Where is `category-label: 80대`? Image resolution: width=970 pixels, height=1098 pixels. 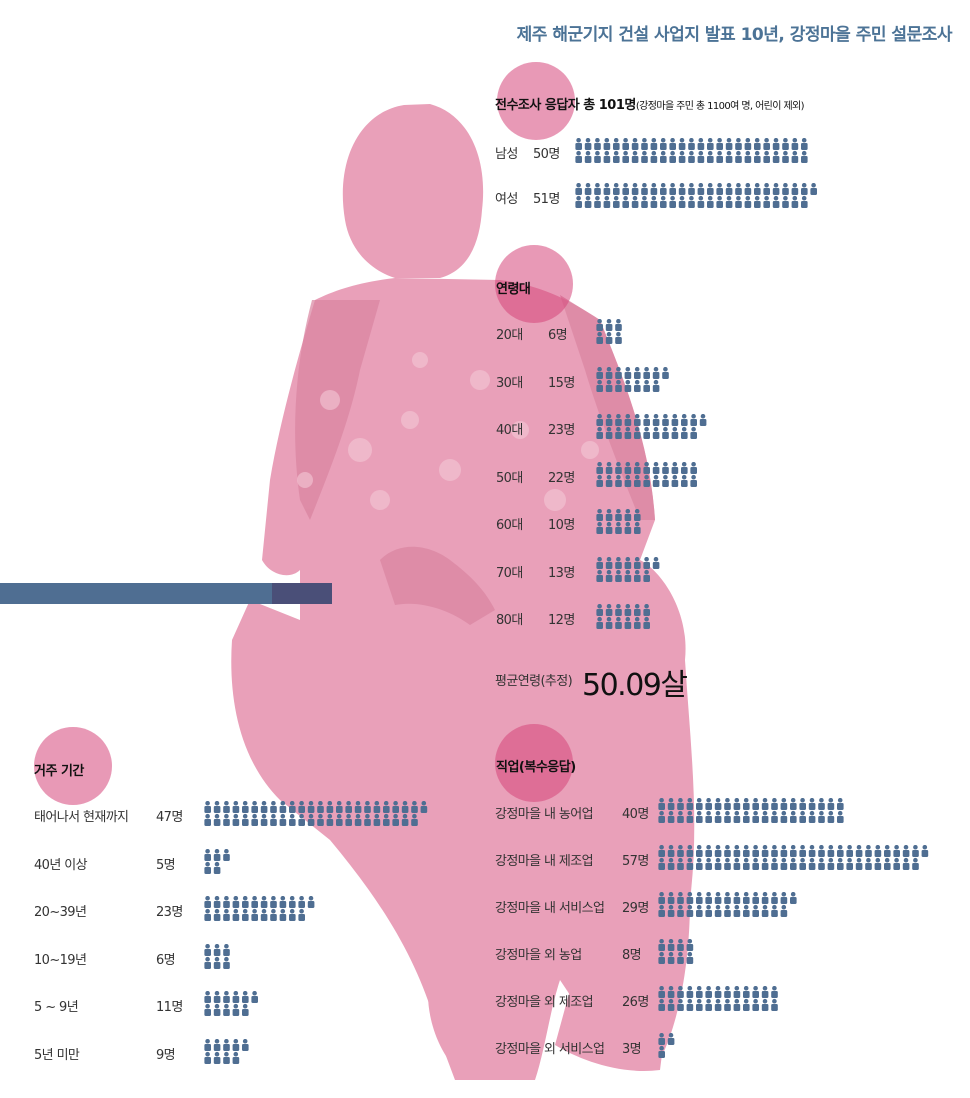 category-label: 80대 is located at coordinates (509, 620).